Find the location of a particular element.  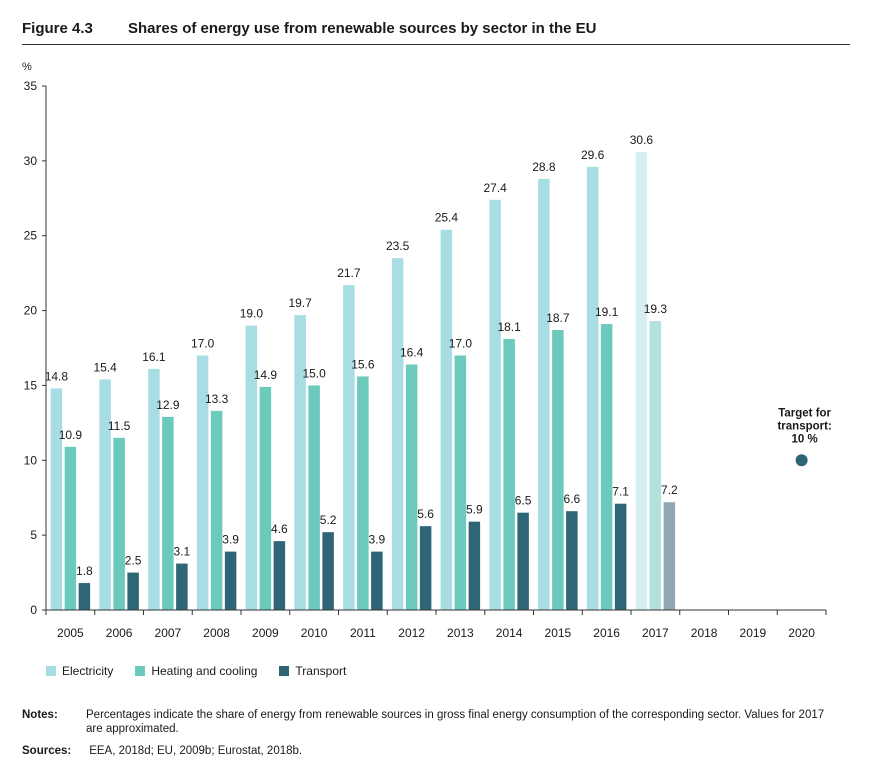

bar-value-label: 17.0 is located at coordinates (461, 343).